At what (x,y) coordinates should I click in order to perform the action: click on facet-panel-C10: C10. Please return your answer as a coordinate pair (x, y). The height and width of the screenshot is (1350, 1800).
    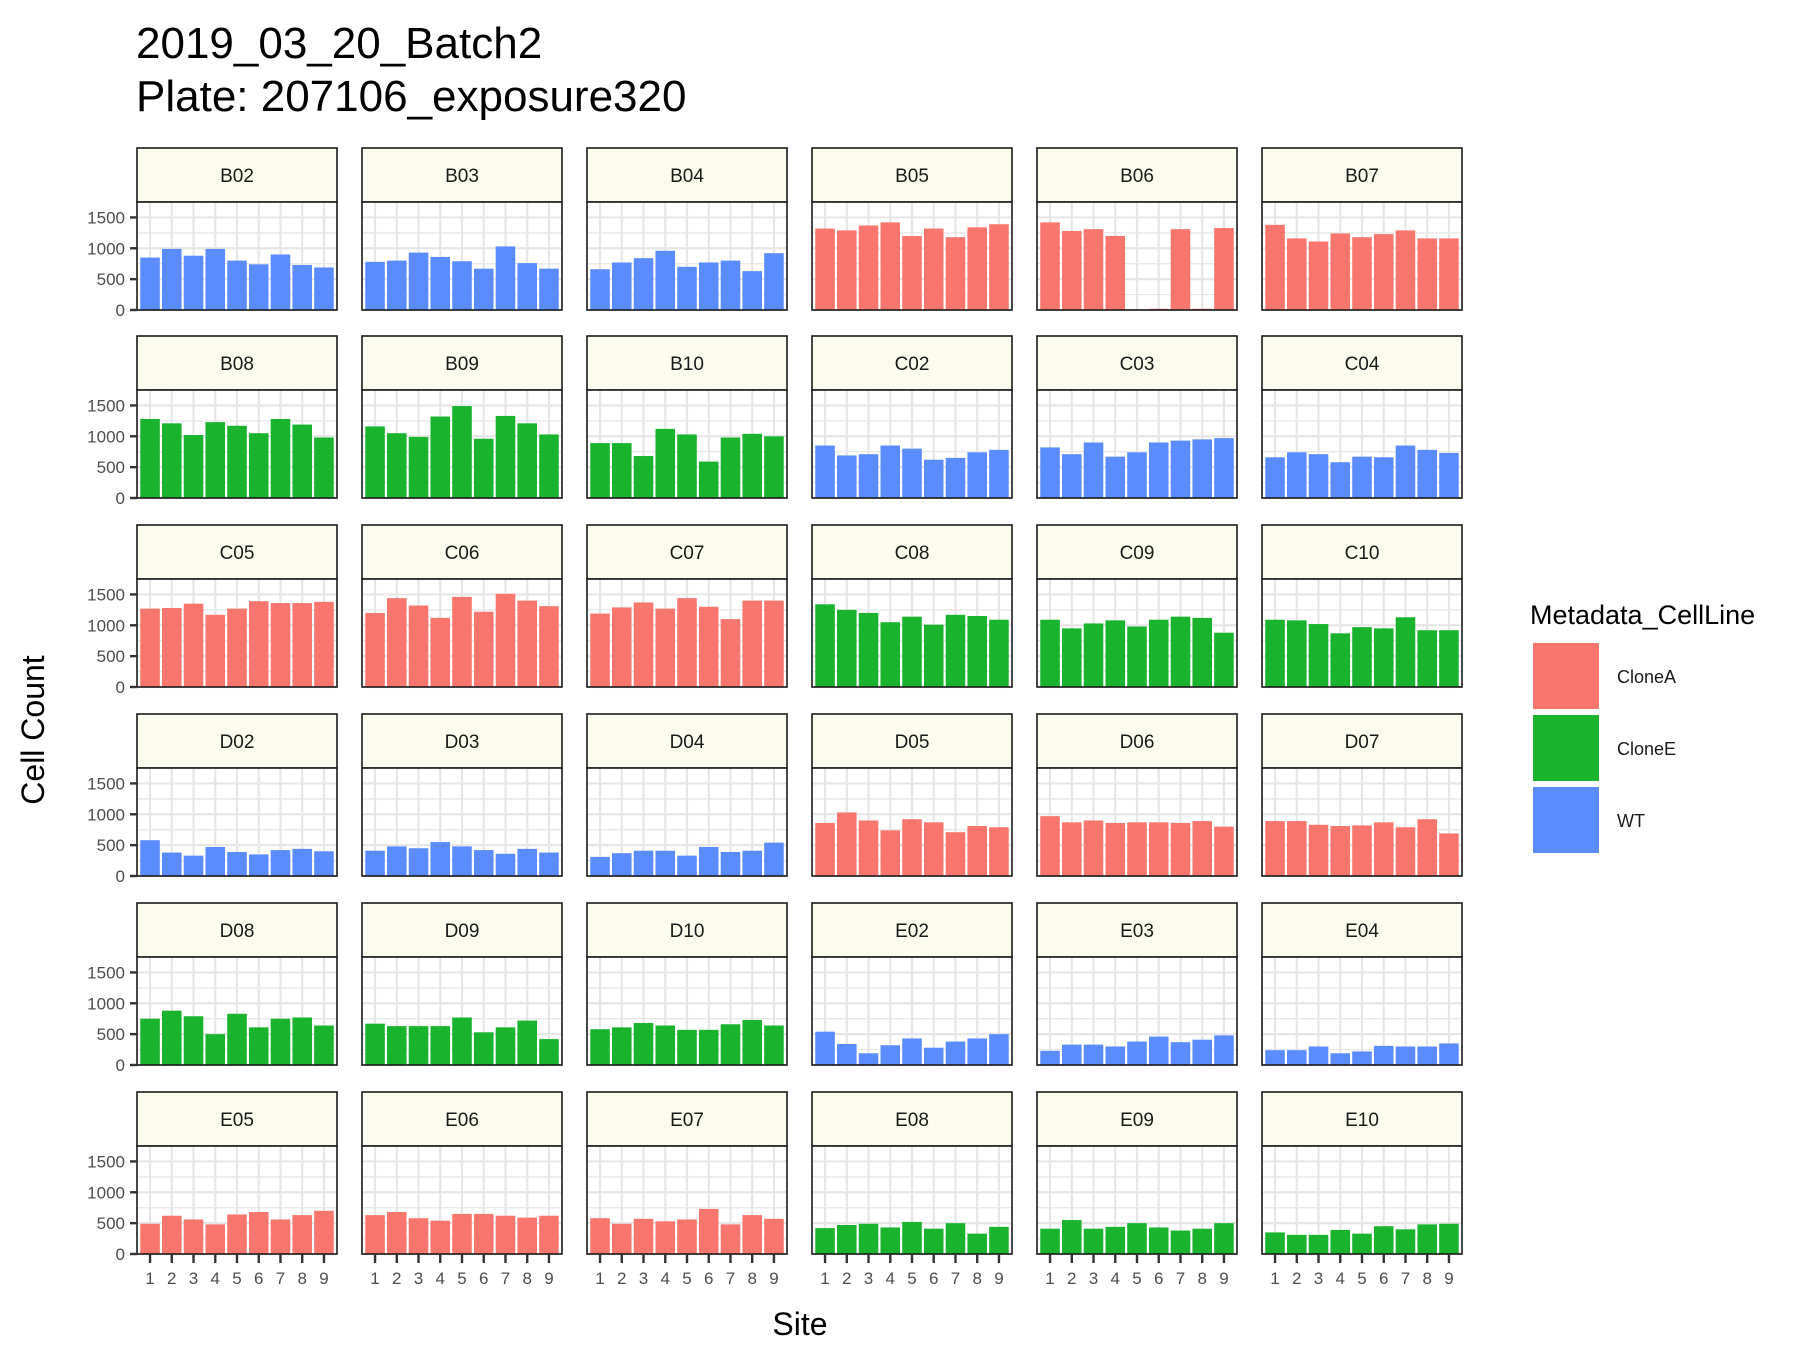
    Looking at the image, I should click on (1362, 606).